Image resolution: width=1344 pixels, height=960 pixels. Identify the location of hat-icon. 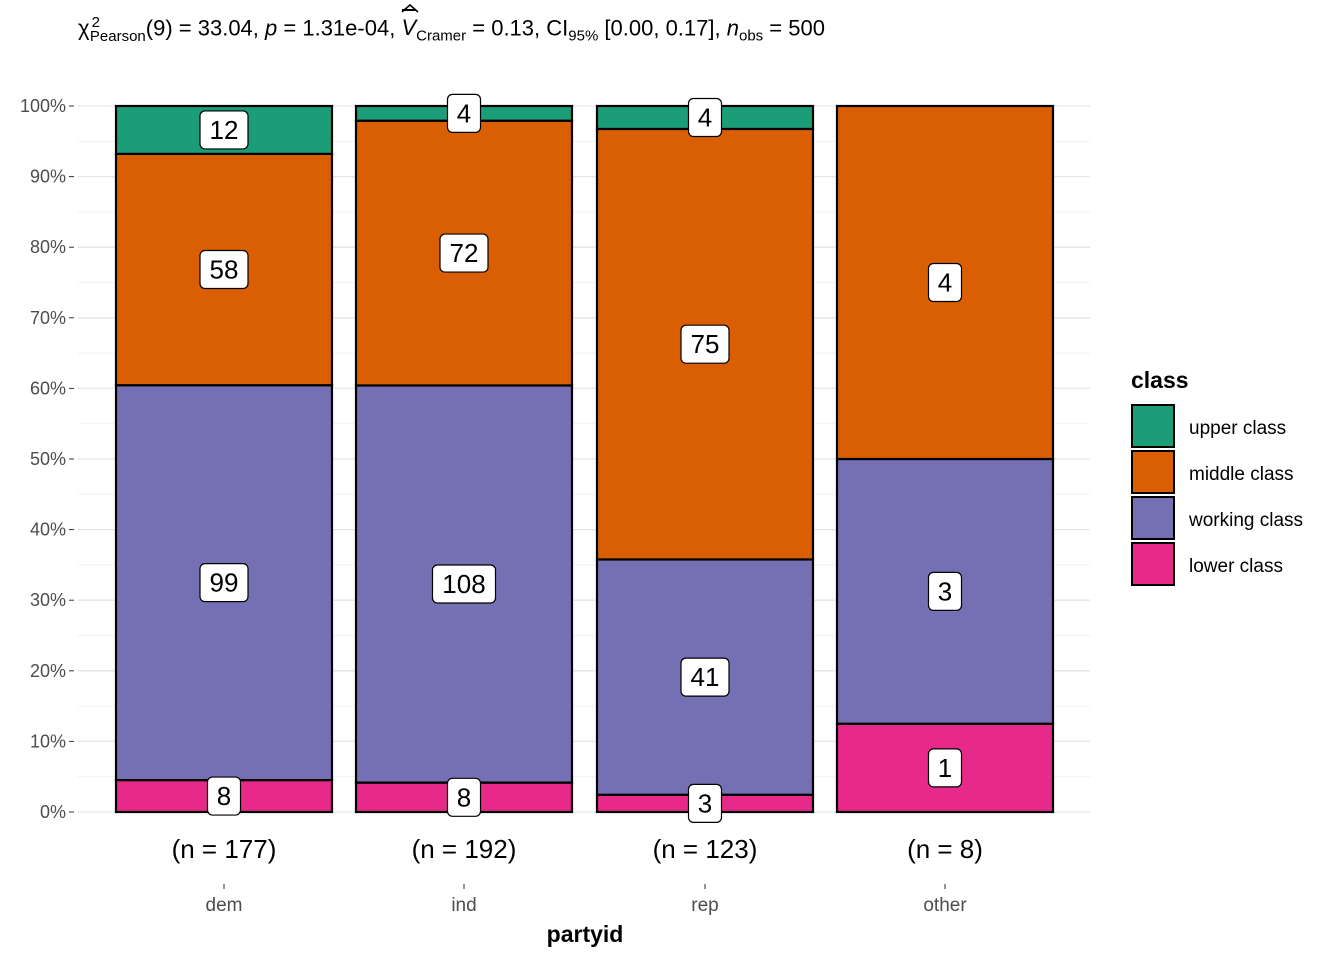
(410, 8).